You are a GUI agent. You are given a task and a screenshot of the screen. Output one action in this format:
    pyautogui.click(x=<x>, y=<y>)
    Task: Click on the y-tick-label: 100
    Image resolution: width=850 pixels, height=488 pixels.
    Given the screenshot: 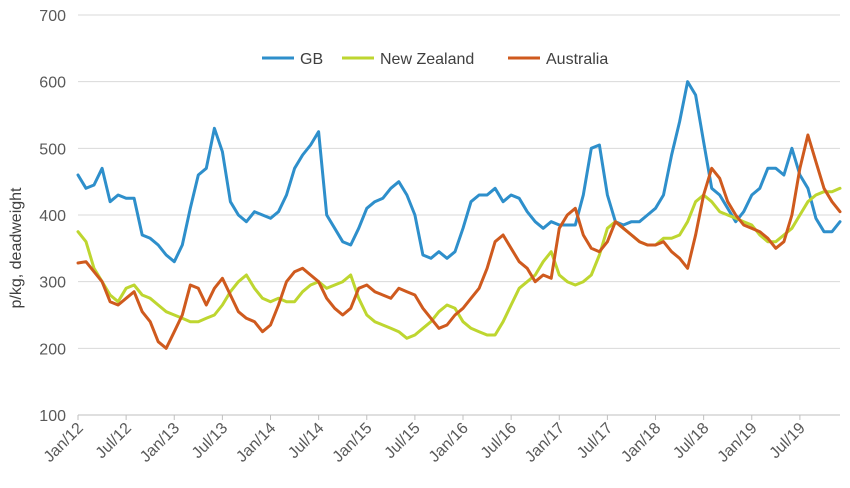 What is the action you would take?
    pyautogui.click(x=52, y=416)
    